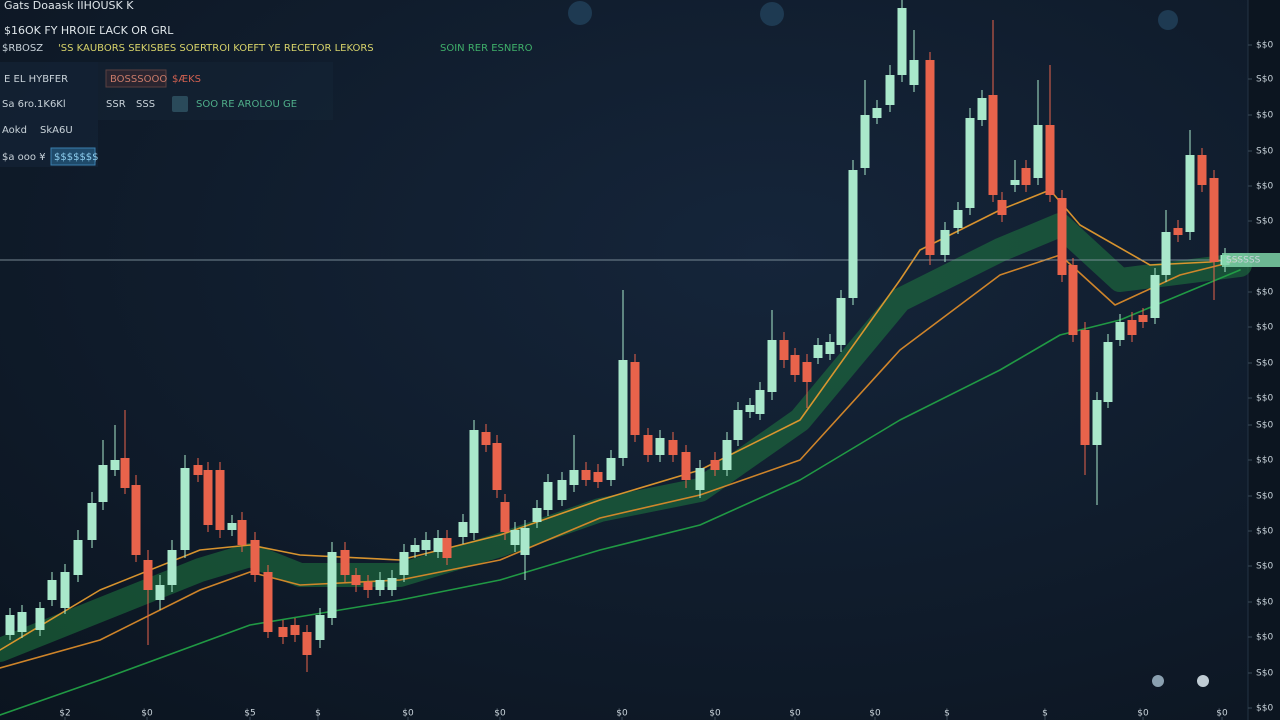 Image resolution: width=1280 pixels, height=720 pixels. What do you see at coordinates (89, 30) in the screenshot?
I see `chart-subtitle: $16OK FY HROIE ĽACK OR GRL` at bounding box center [89, 30].